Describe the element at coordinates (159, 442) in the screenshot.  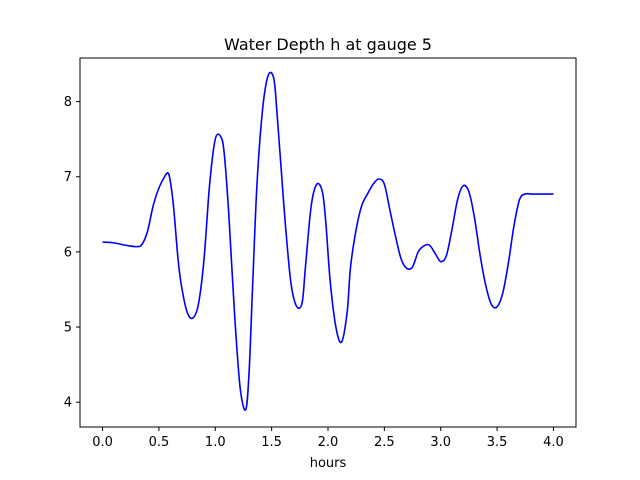
I see `x-tick-label: 0.5` at that location.